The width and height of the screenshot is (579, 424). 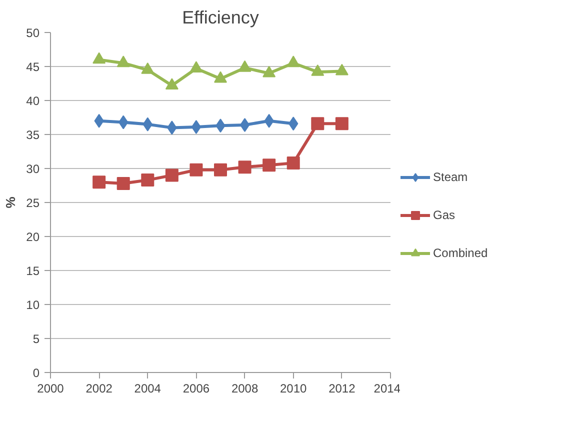 I want to click on x-tick-label: 2006, so click(x=196, y=389).